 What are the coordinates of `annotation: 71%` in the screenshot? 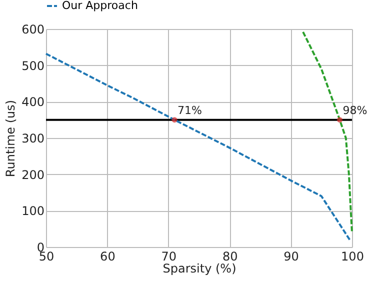 It's located at (190, 110).